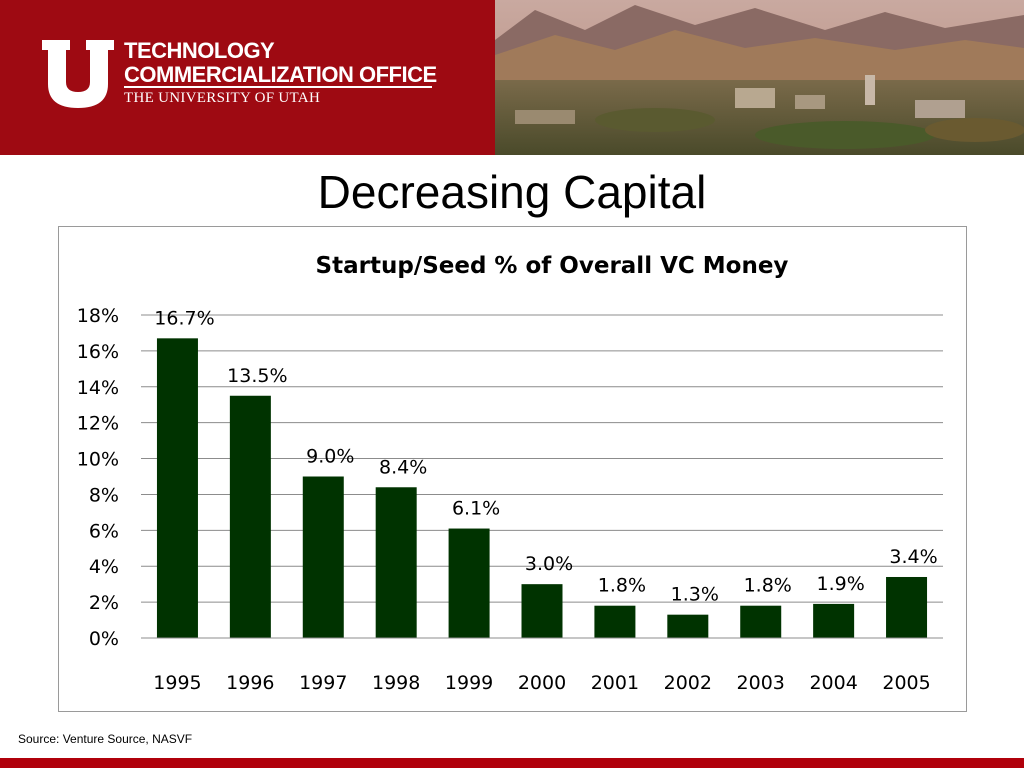 The image size is (1024, 768). Describe the element at coordinates (330, 457) in the screenshot. I see `data-label: 9.0%` at that location.